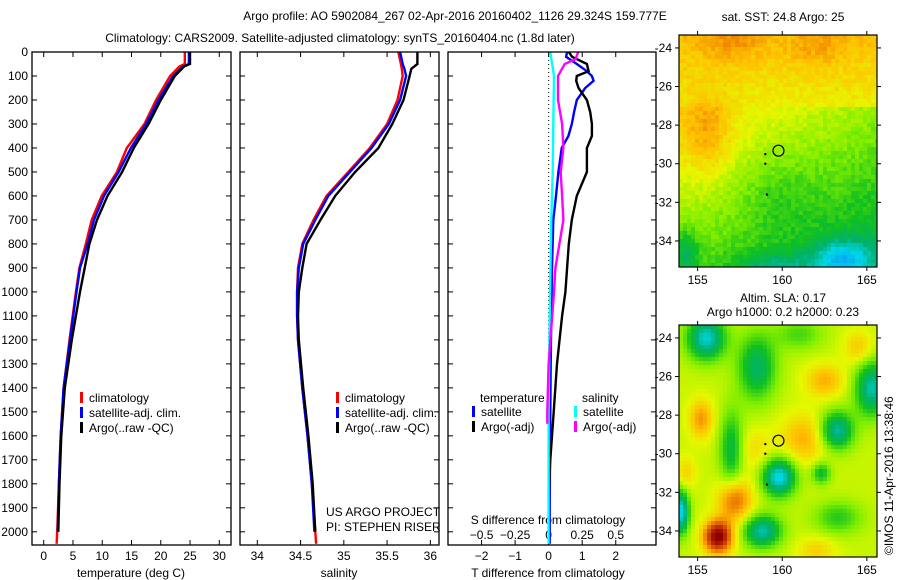  Describe the element at coordinates (14, 460) in the screenshot. I see `depth-tick-label: 1700` at that location.